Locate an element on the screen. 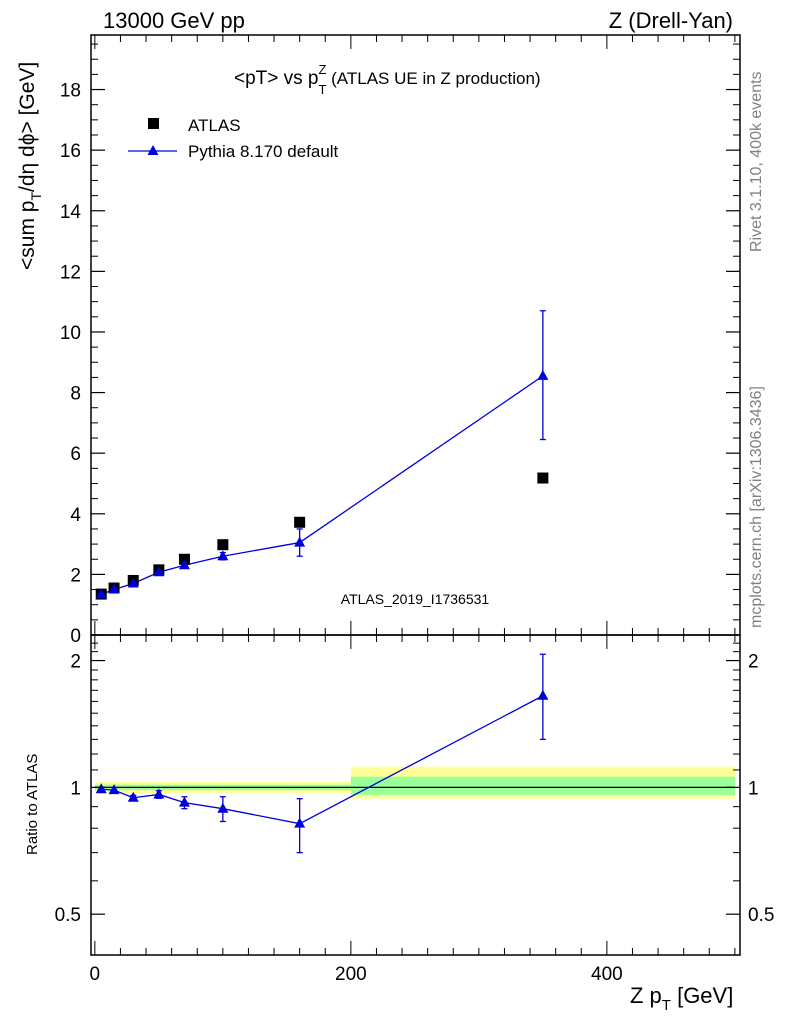 The image size is (786, 1024). y-label-sub: T is located at coordinates (36, 196).